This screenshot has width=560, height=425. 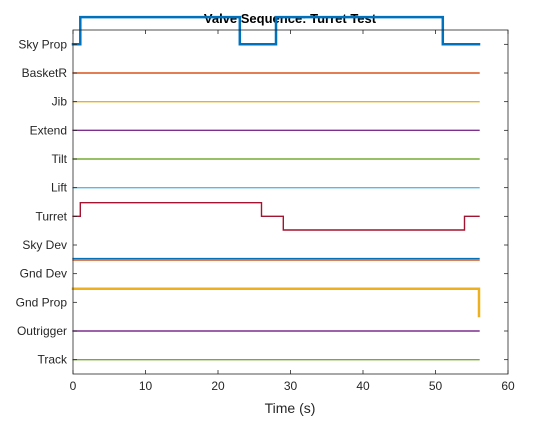 I want to click on series-line-sky-prop, so click(x=276, y=30).